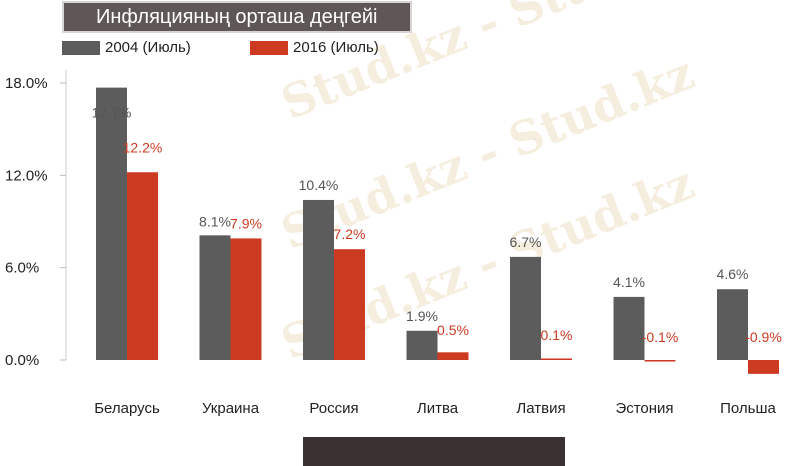  Describe the element at coordinates (319, 185) in the screenshot. I see `data-label: 10.4%` at that location.